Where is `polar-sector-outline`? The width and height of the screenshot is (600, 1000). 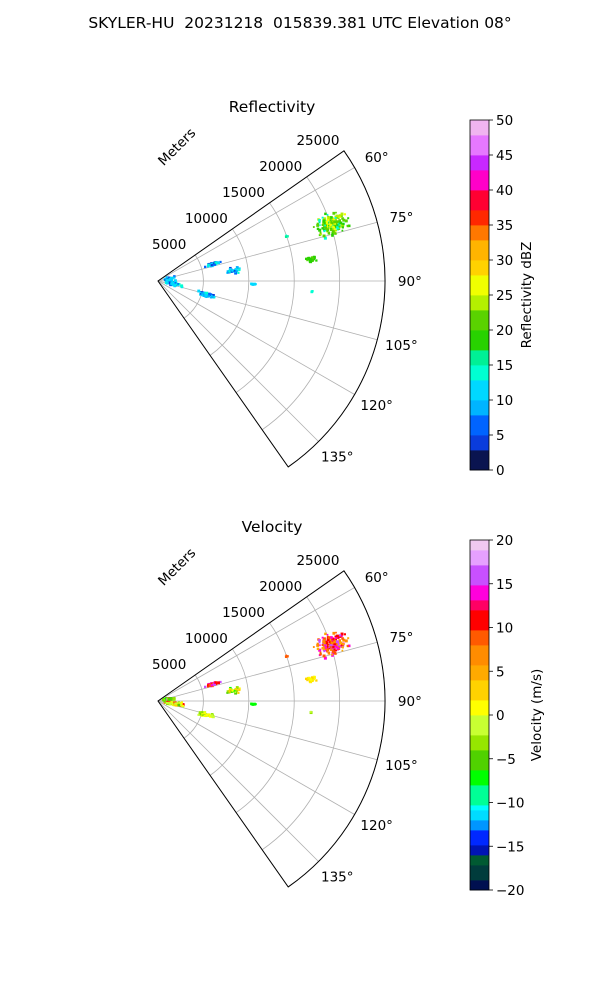 polar-sector-outline is located at coordinates (271, 309).